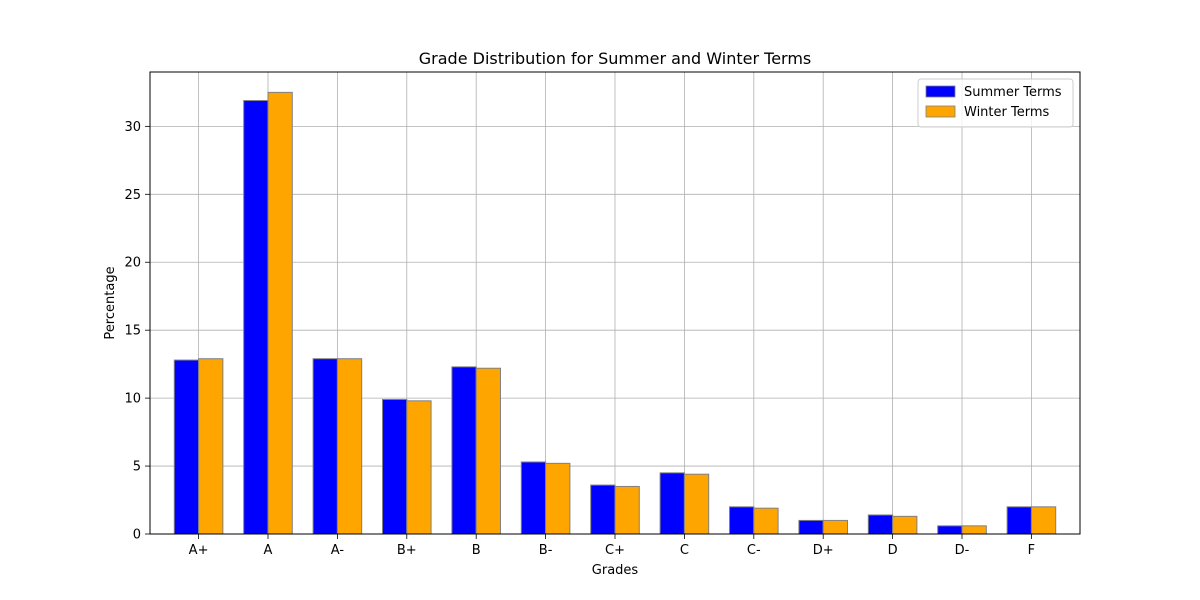 The image size is (1200, 600). Describe the element at coordinates (905, 525) in the screenshot. I see `bar-winter-terms-d` at that location.